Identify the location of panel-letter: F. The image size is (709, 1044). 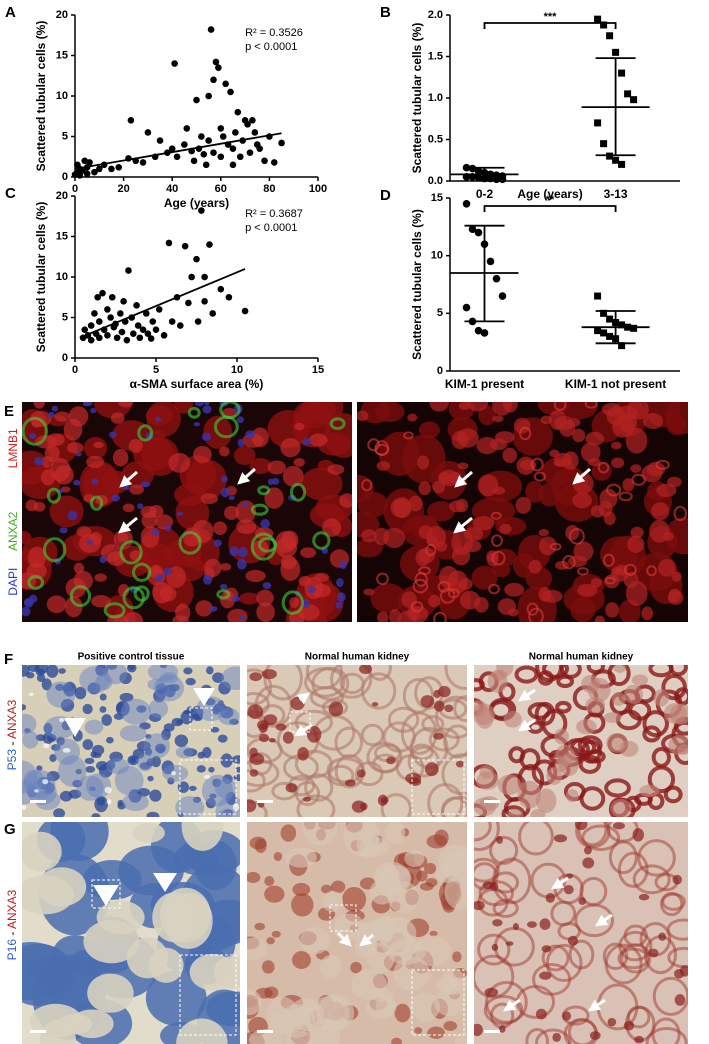
(8, 659).